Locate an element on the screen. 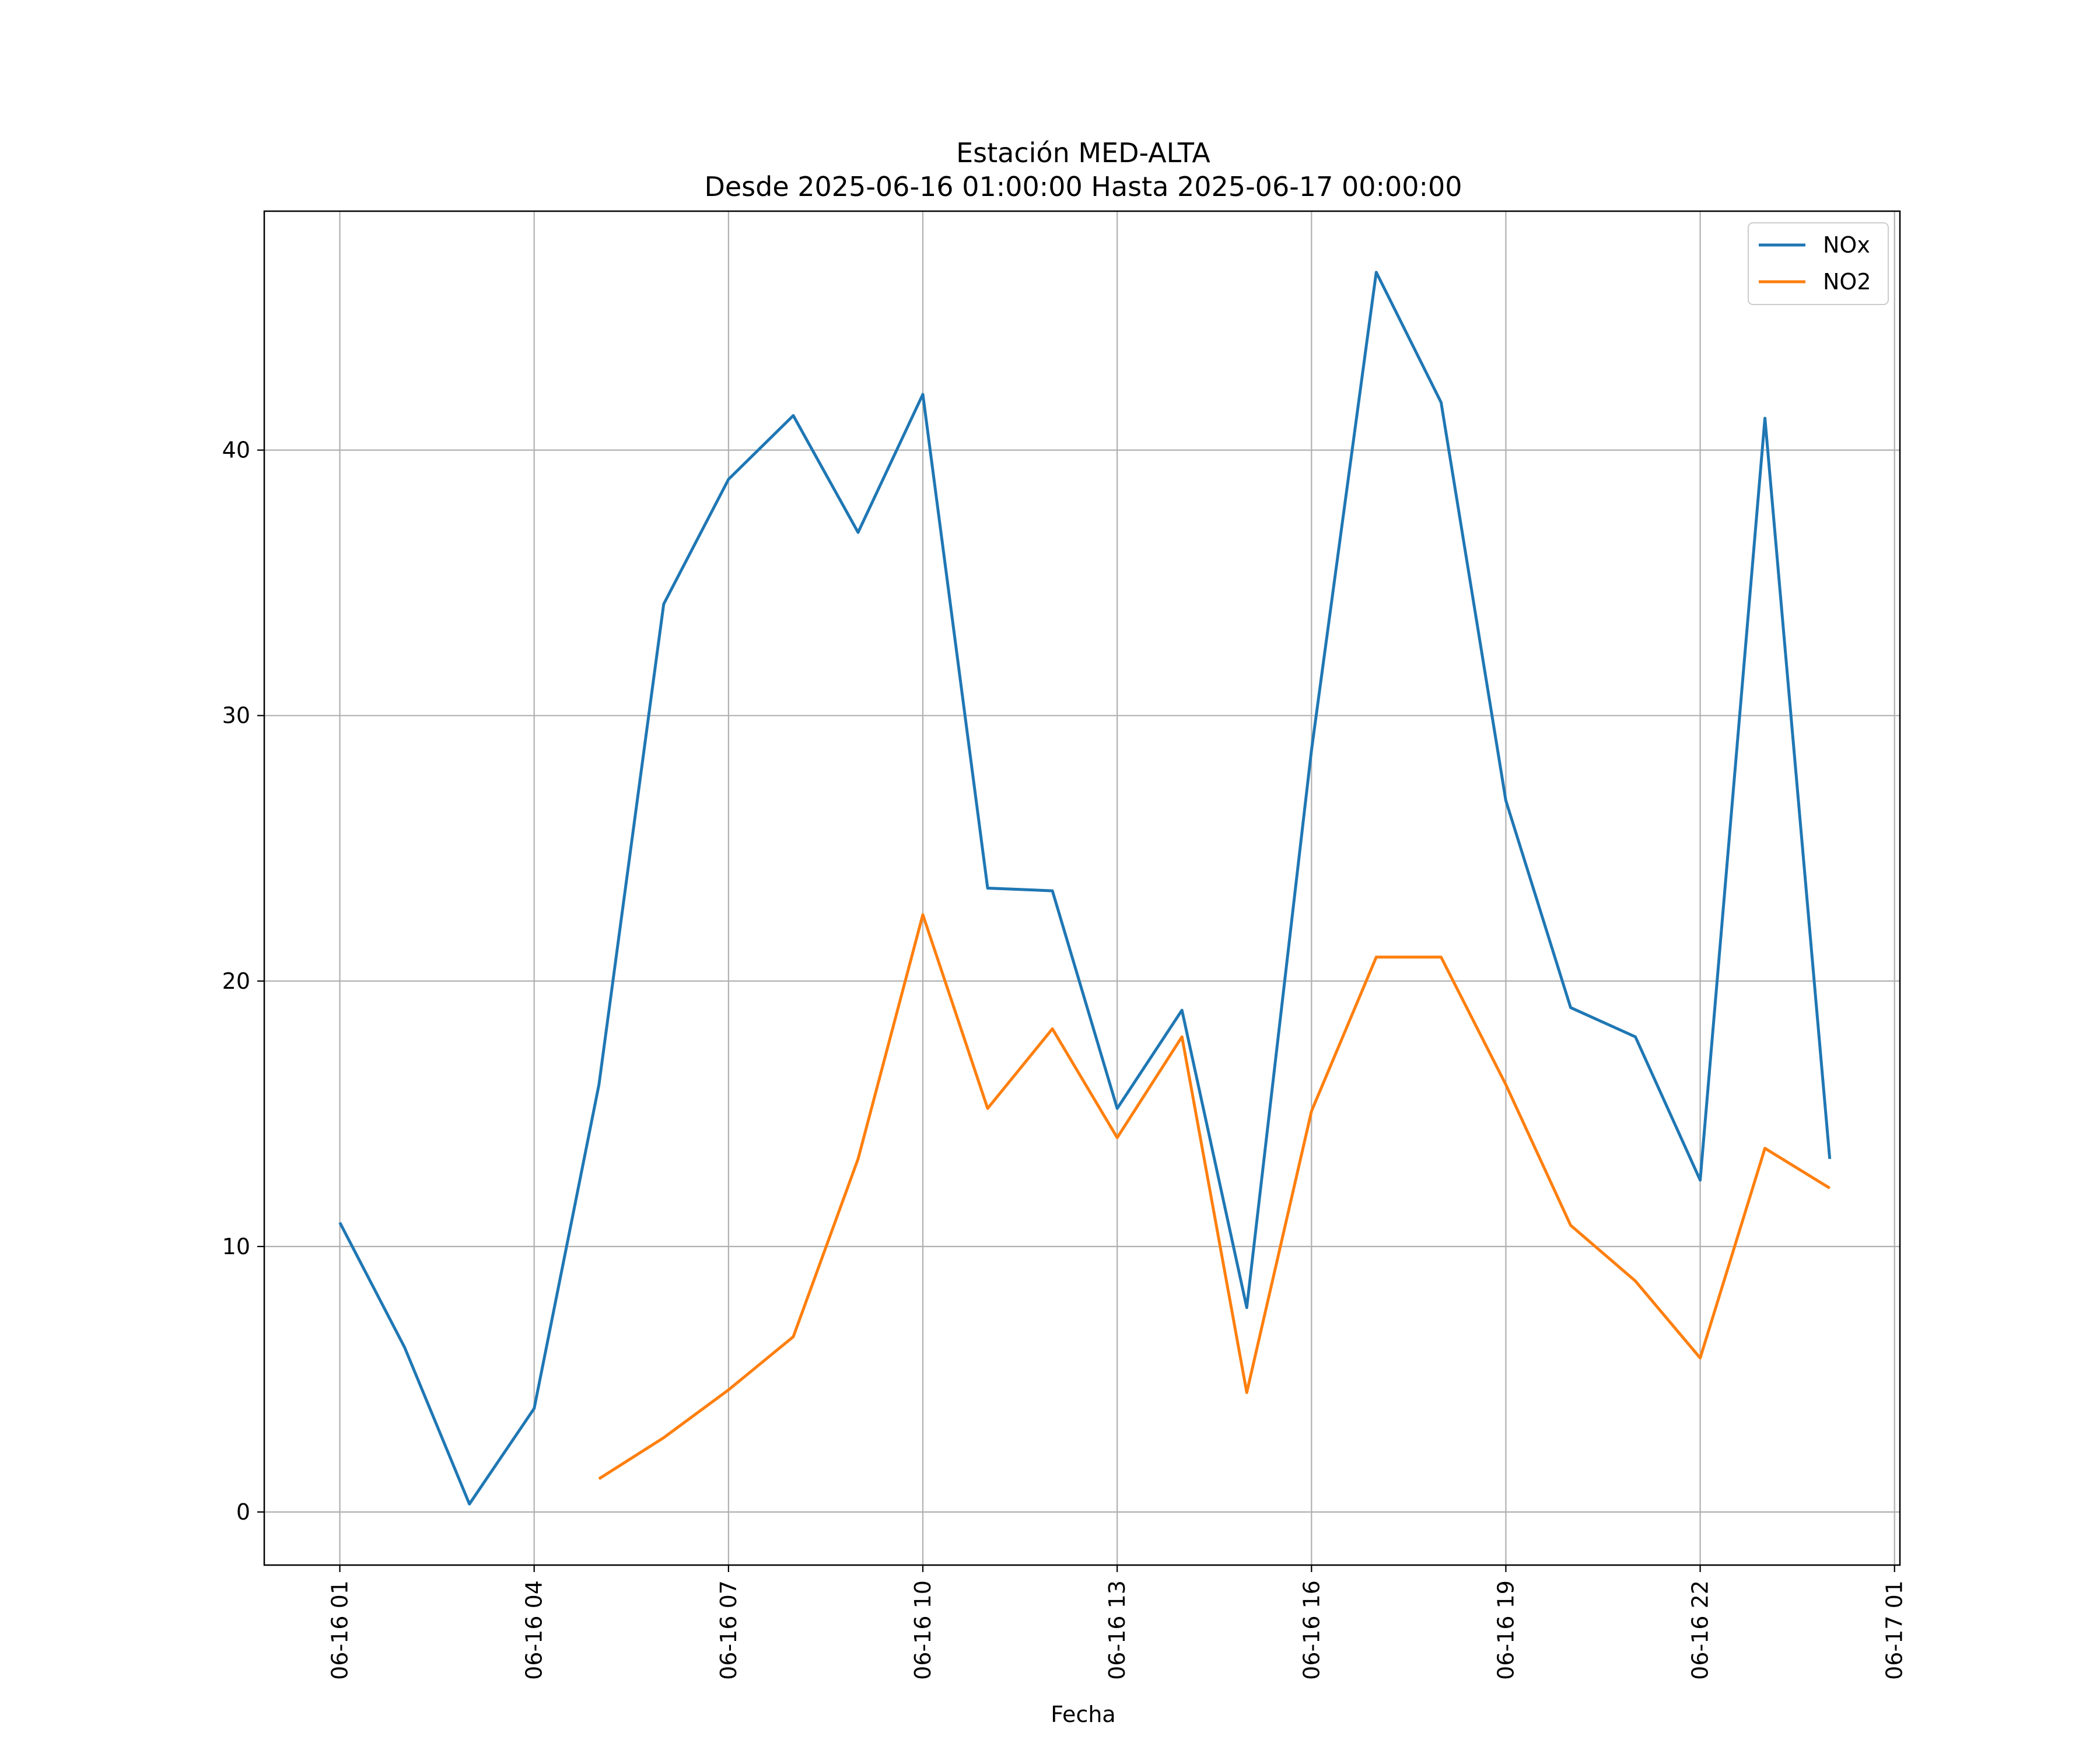 This screenshot has height=1750, width=2100. x-tick-label: 06-16 16 is located at coordinates (1311, 1630).